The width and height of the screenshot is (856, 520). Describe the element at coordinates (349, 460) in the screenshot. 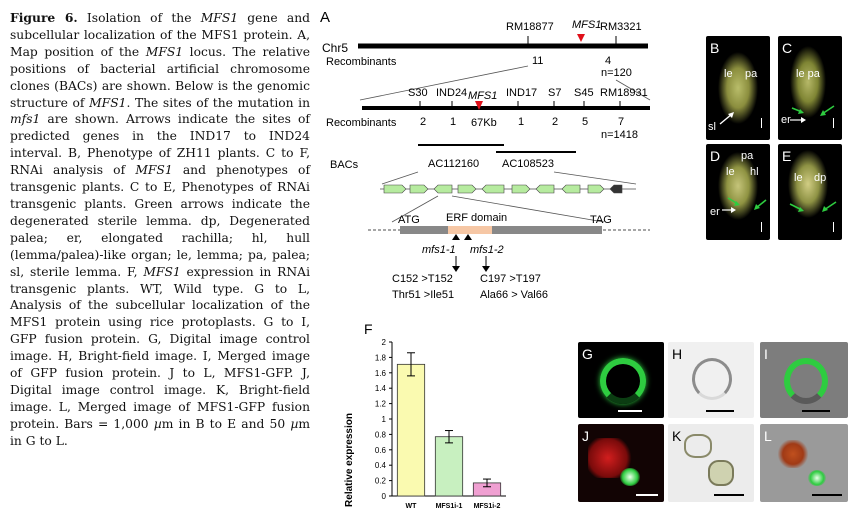

I see `chart-ylabel: Relative expression` at that location.